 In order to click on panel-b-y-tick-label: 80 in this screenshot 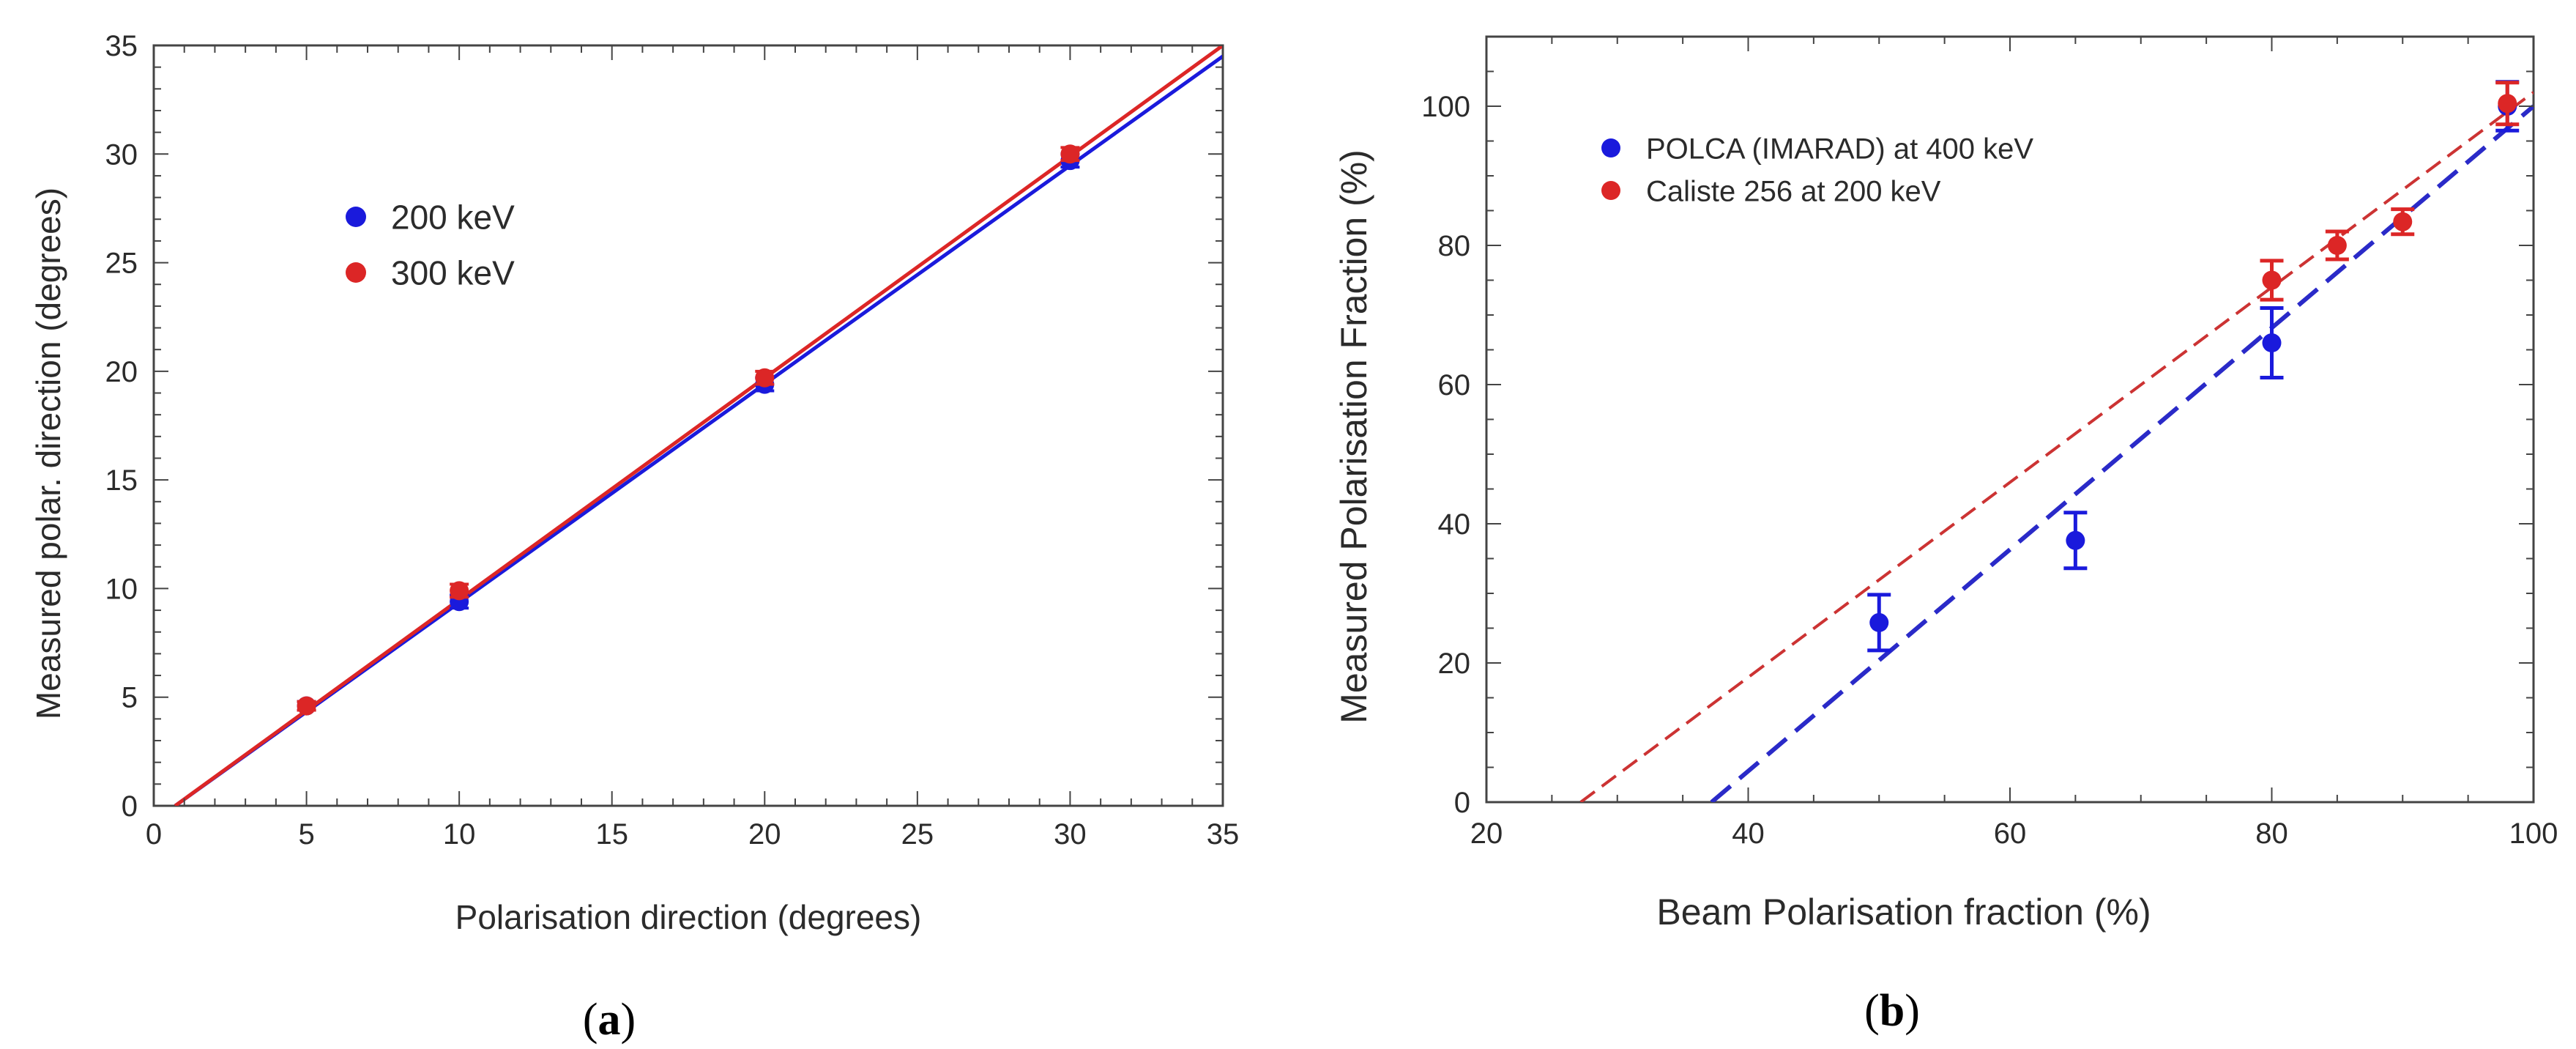, I will do `click(1454, 246)`.